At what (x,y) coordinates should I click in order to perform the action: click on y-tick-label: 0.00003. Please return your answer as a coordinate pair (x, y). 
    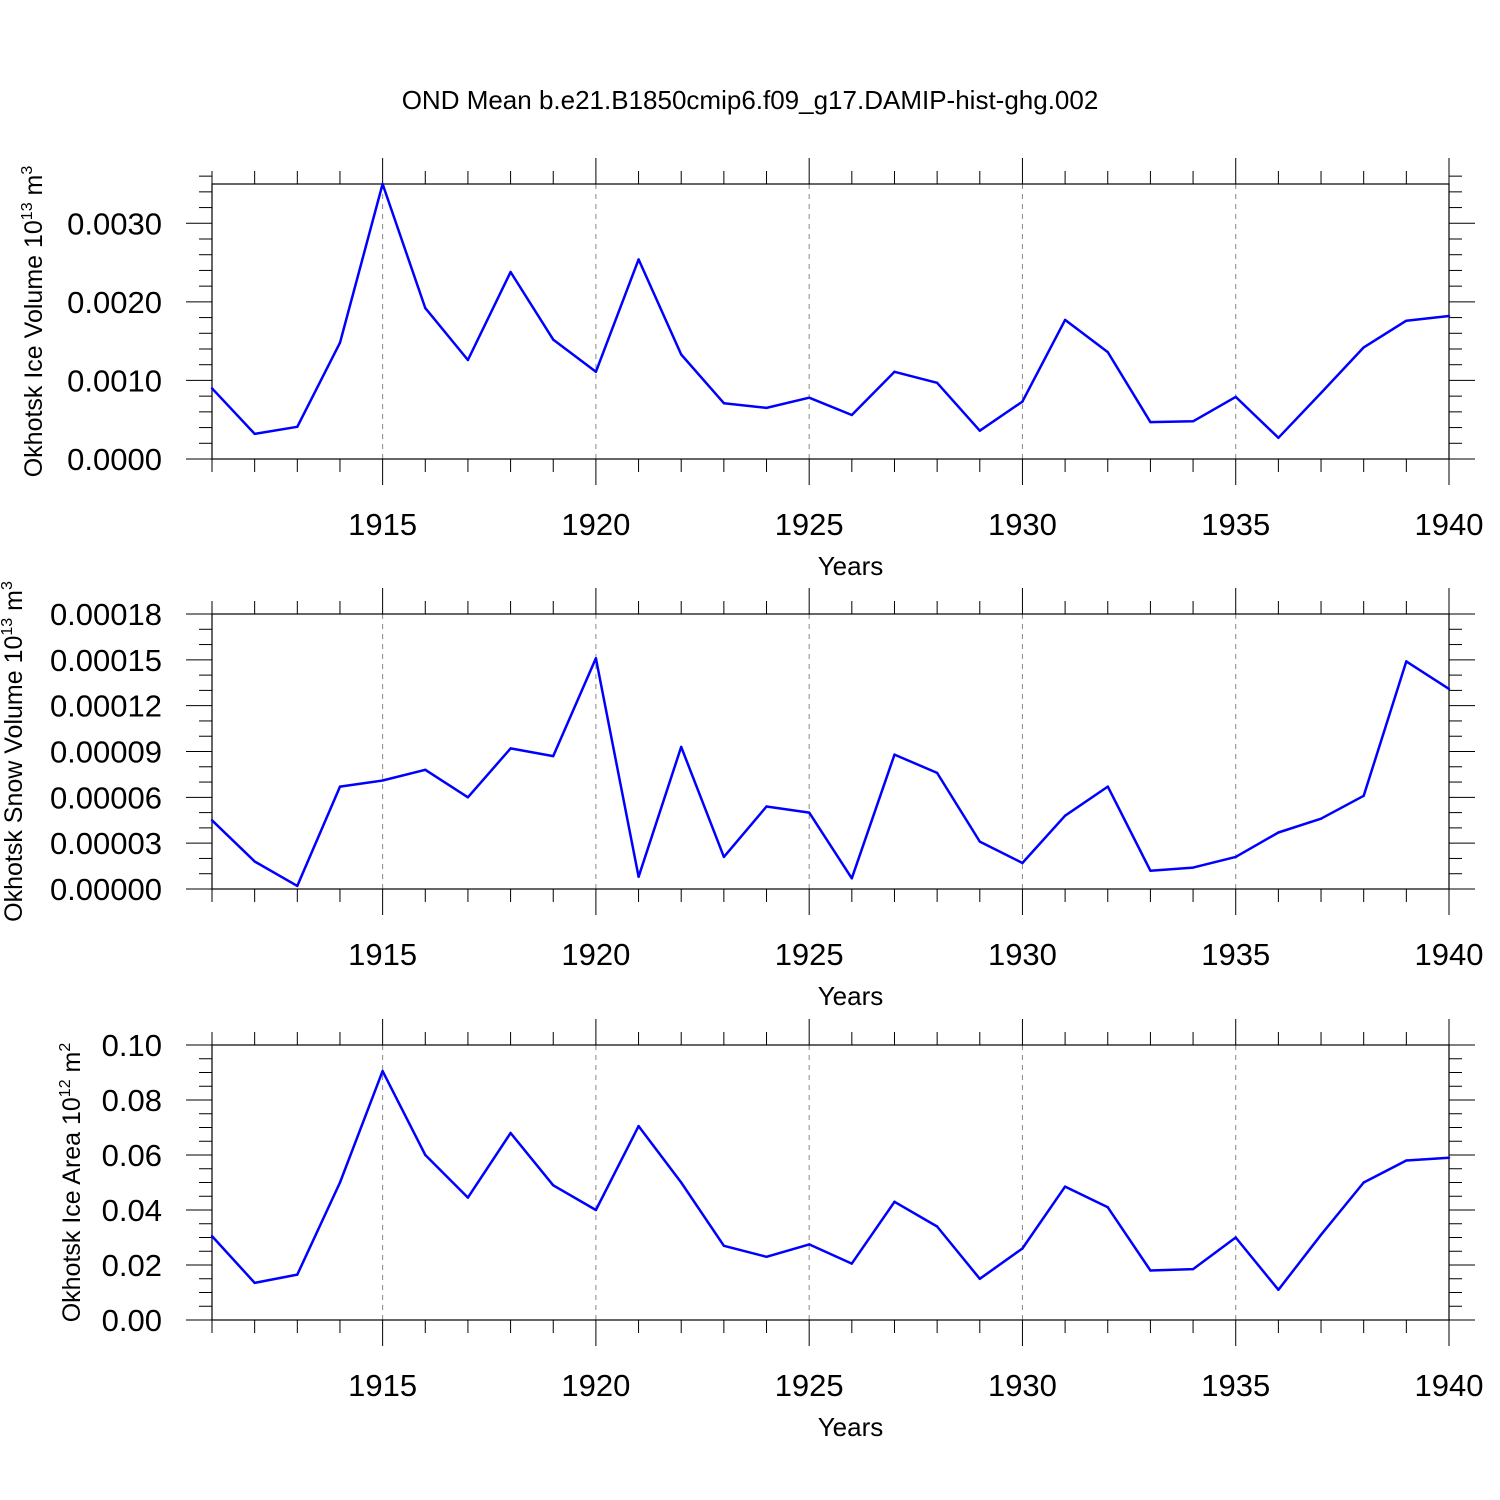
    Looking at the image, I should click on (106, 843).